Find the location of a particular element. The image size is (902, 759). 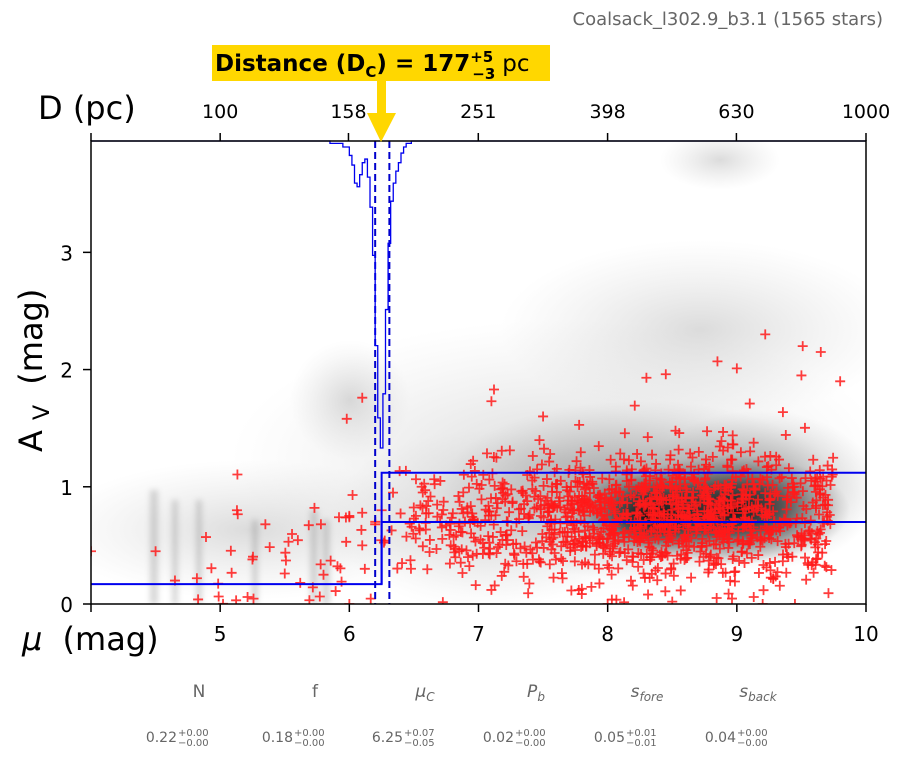

y-axis-sub: V is located at coordinates (42, 412).